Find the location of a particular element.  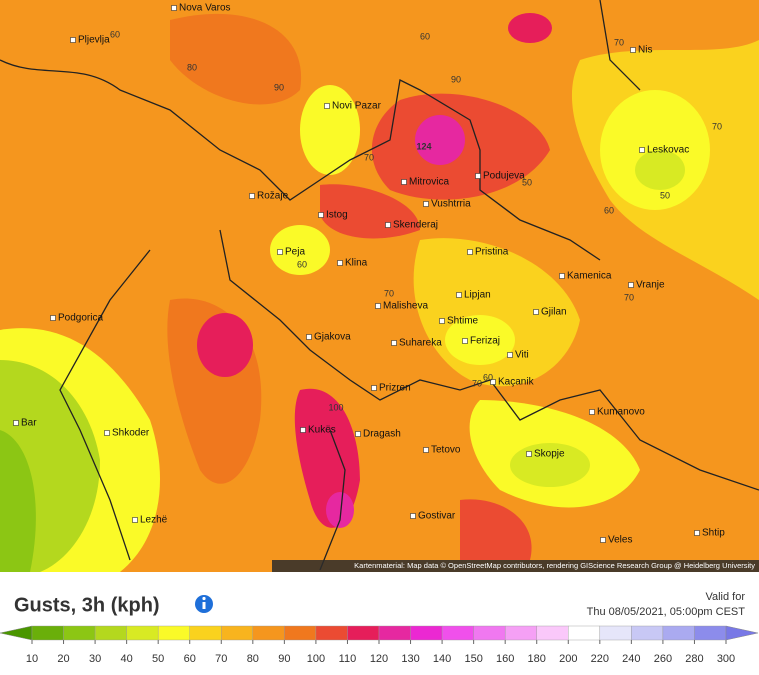

city-label: Pristina is located at coordinates (492, 252).